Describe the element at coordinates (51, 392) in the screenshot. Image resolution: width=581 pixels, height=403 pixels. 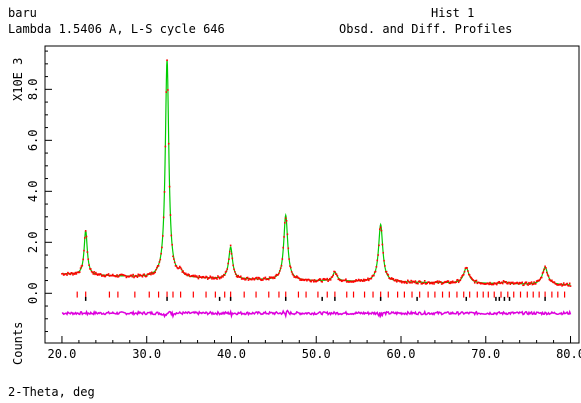
I see `x-axis-label: 2-Theta, deg` at that location.